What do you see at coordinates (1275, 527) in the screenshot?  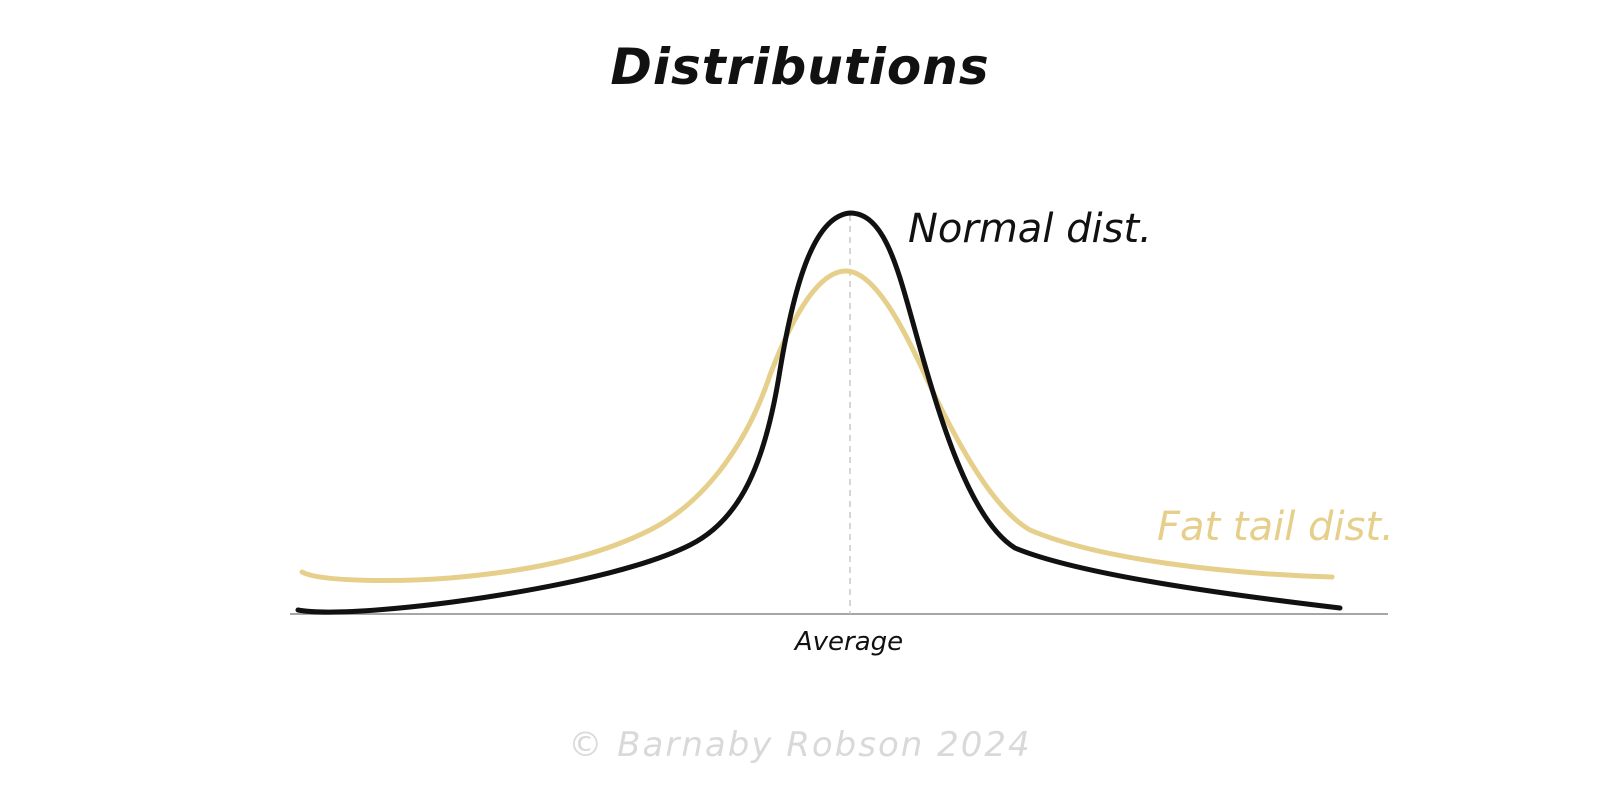 I see `fat-tail-dist-label: Fat tail dist.` at bounding box center [1275, 527].